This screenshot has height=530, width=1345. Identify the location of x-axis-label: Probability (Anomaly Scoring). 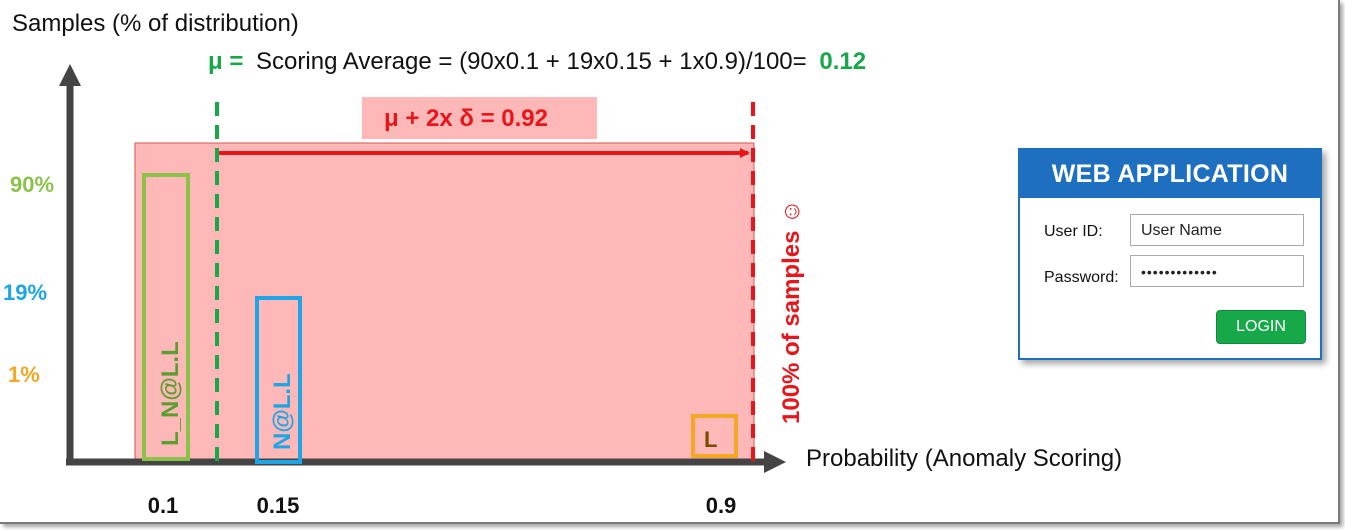
(964, 458).